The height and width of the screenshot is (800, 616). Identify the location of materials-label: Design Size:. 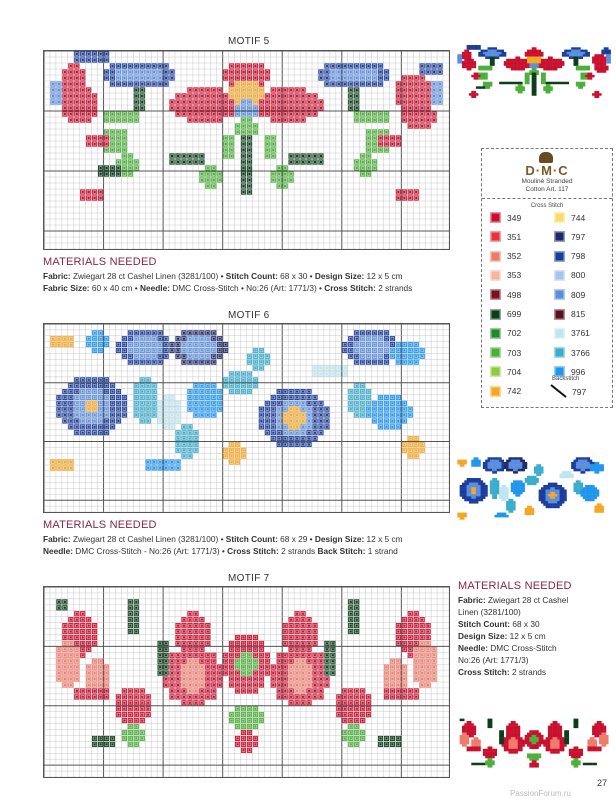
(339, 276).